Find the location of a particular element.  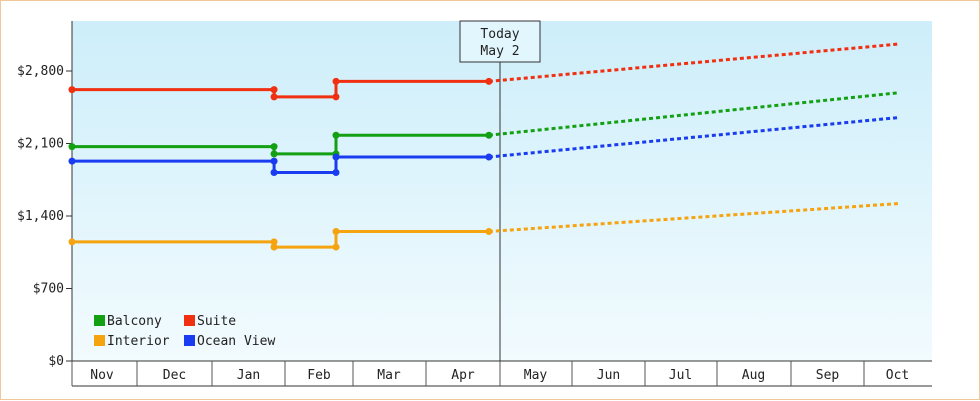

ocean-view-legend-swatch is located at coordinates (189, 340).